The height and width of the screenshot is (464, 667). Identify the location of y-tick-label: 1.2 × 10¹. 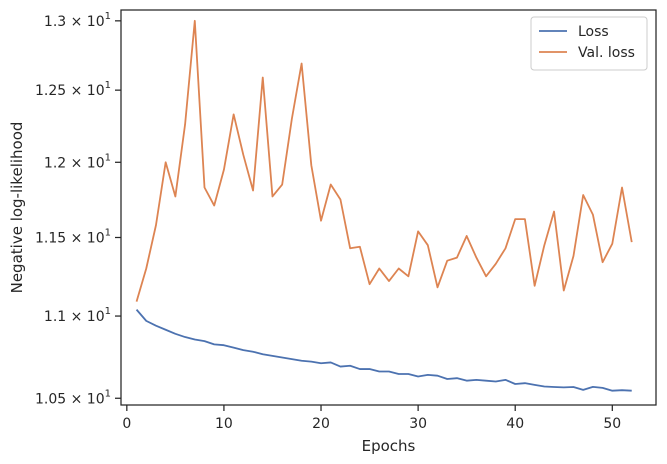
(77, 161).